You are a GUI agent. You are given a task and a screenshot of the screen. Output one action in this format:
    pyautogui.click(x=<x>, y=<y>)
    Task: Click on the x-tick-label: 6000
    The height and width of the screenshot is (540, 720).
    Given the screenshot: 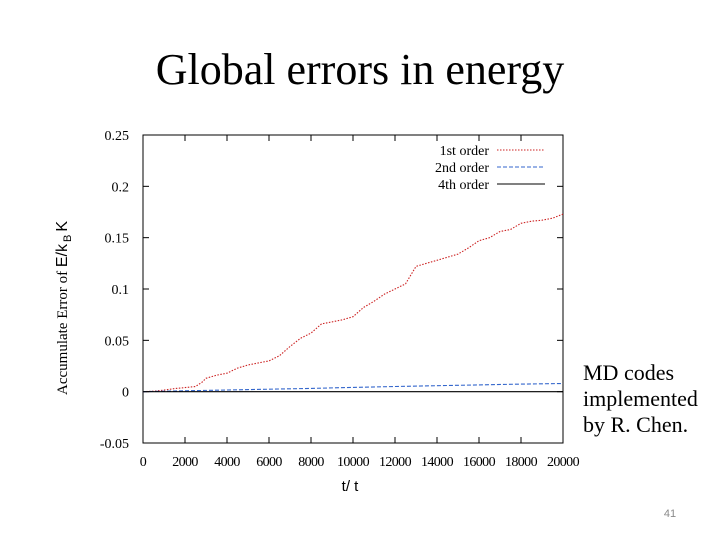 What is the action you would take?
    pyautogui.click(x=269, y=462)
    